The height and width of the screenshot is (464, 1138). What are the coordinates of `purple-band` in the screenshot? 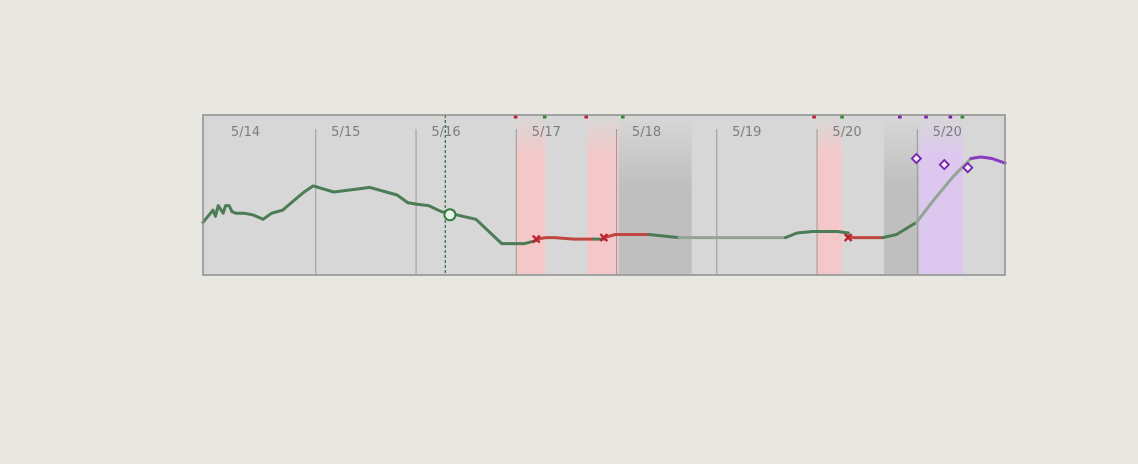 It's located at (941, 195).